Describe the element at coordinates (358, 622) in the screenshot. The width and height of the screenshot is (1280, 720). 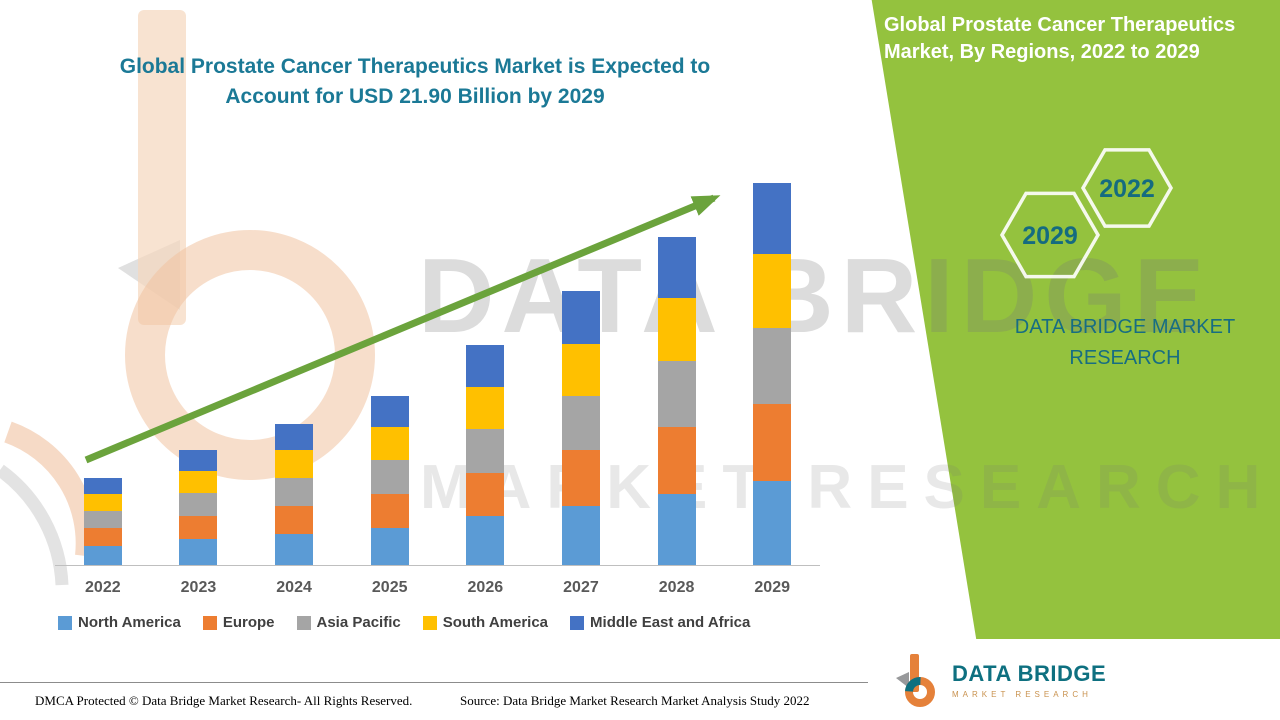
I see `legend-label: Asia Pacific` at that location.